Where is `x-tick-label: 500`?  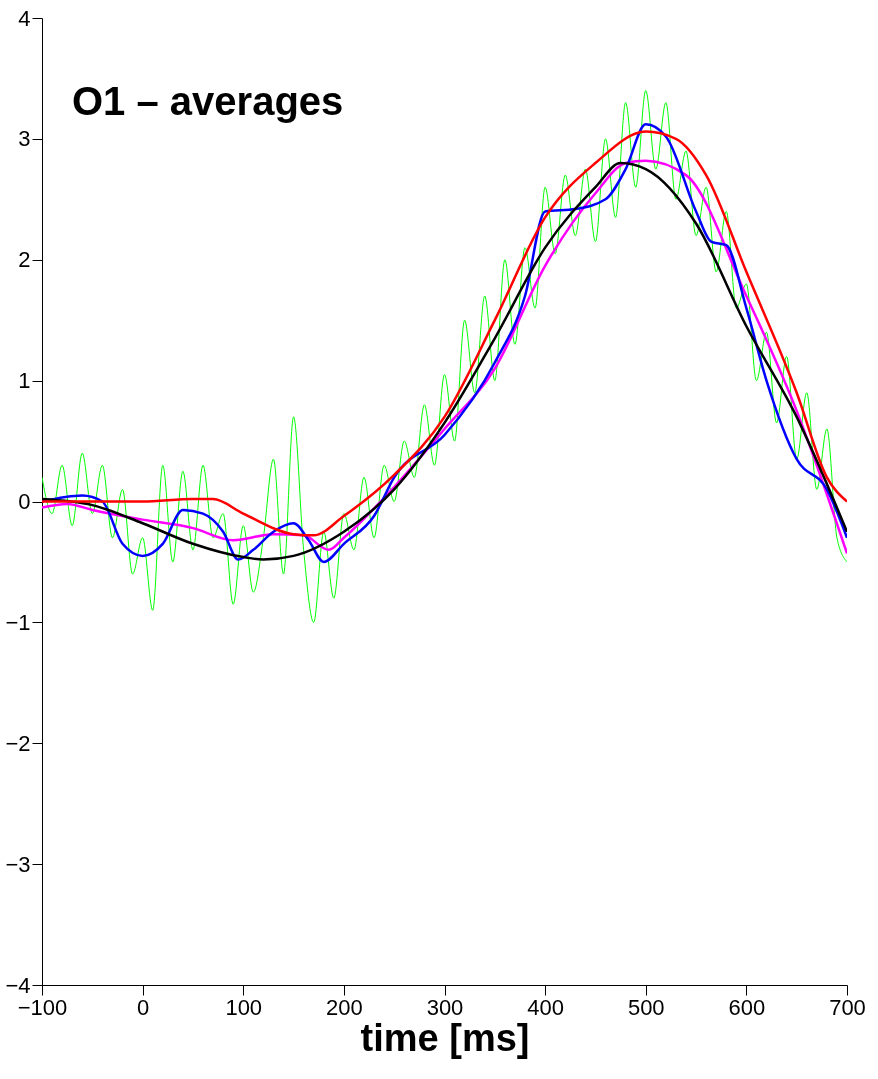 x-tick-label: 500 is located at coordinates (646, 1007).